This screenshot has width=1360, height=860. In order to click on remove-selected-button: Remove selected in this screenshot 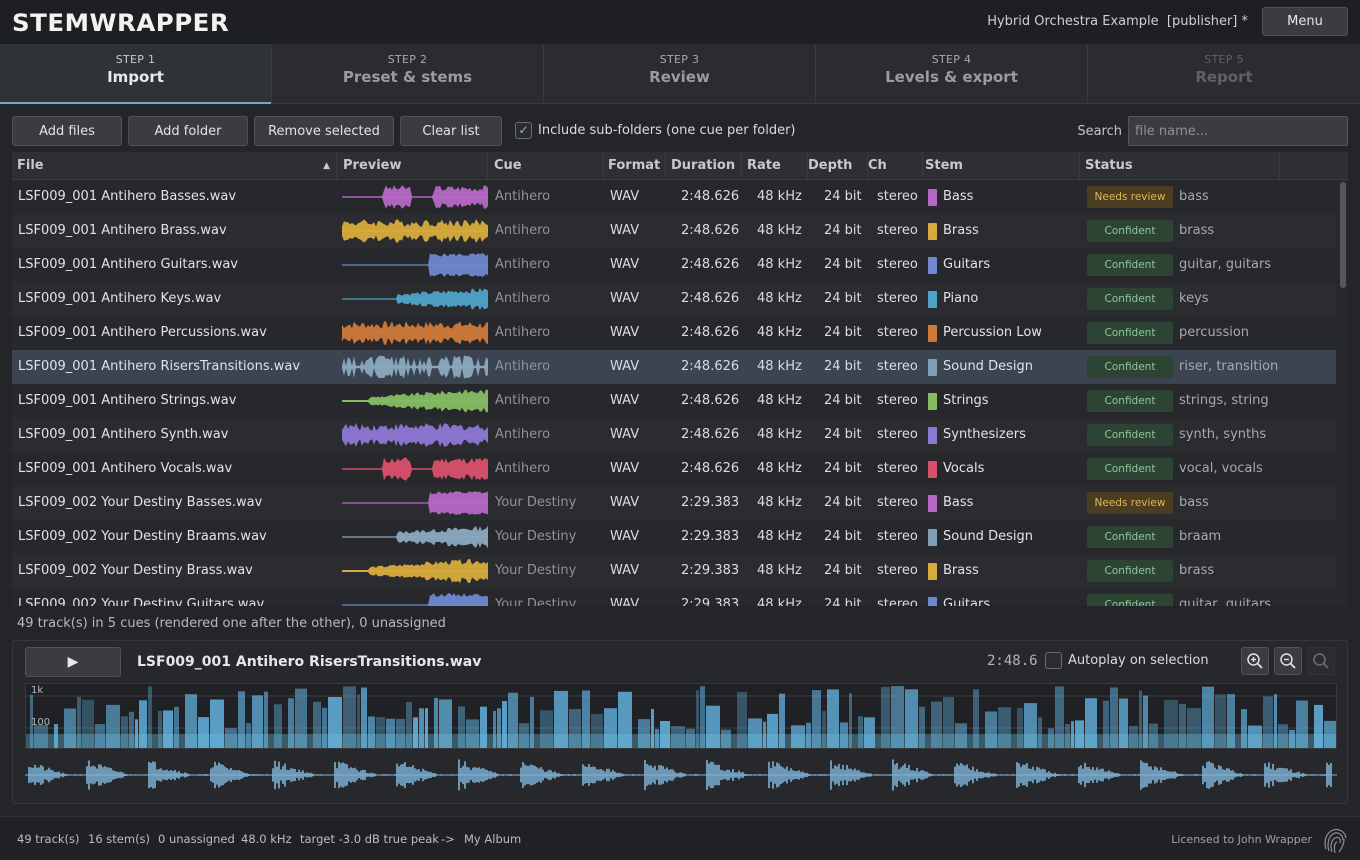, I will do `click(324, 131)`.